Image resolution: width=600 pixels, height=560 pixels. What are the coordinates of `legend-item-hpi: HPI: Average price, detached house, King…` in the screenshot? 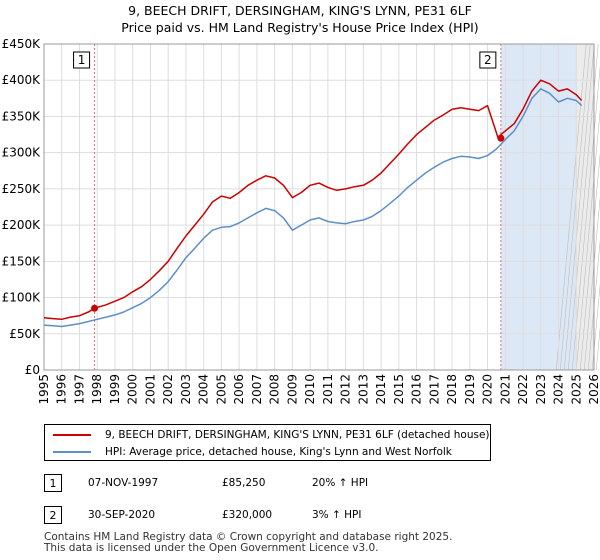 It's located at (252, 452).